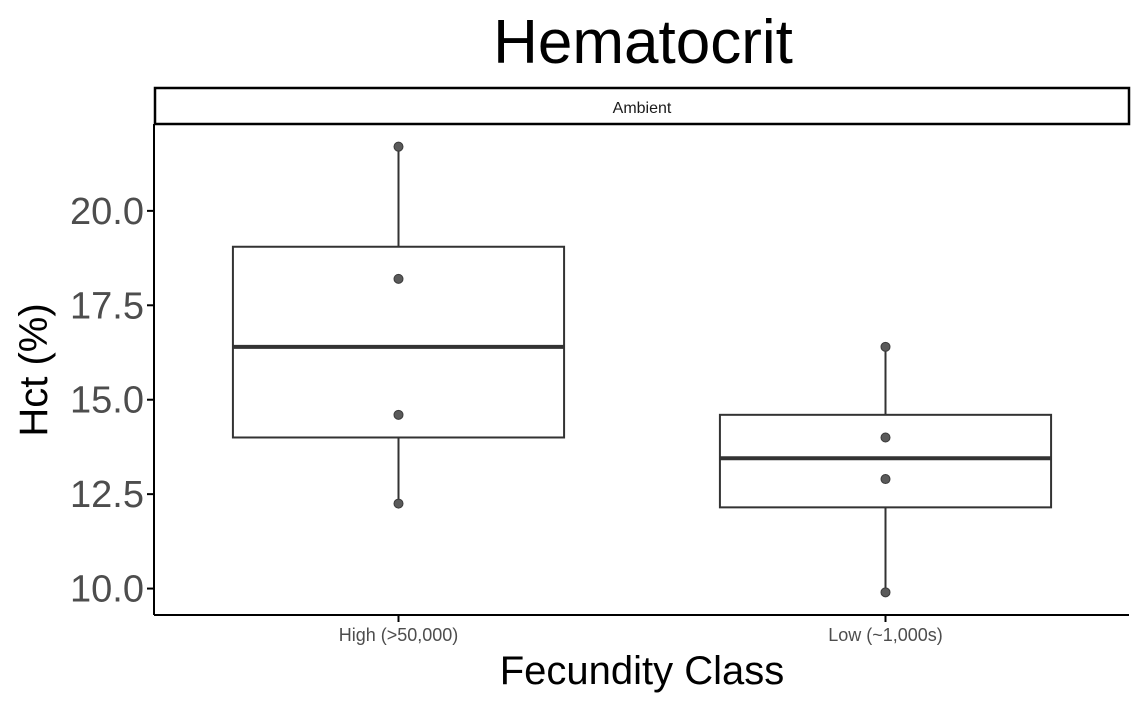 The height and width of the screenshot is (706, 1143). Describe the element at coordinates (642, 671) in the screenshot. I see `x-axis-label: Fecundity Class` at that location.